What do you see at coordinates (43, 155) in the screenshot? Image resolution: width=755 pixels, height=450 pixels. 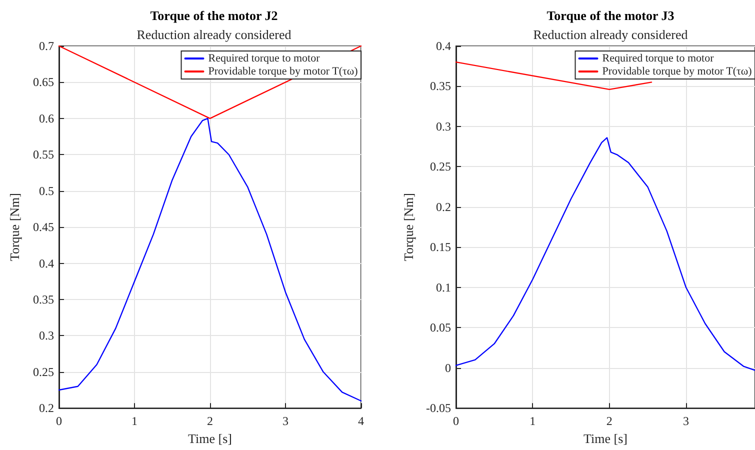 I see `y-tick-label: 0.55` at bounding box center [43, 155].